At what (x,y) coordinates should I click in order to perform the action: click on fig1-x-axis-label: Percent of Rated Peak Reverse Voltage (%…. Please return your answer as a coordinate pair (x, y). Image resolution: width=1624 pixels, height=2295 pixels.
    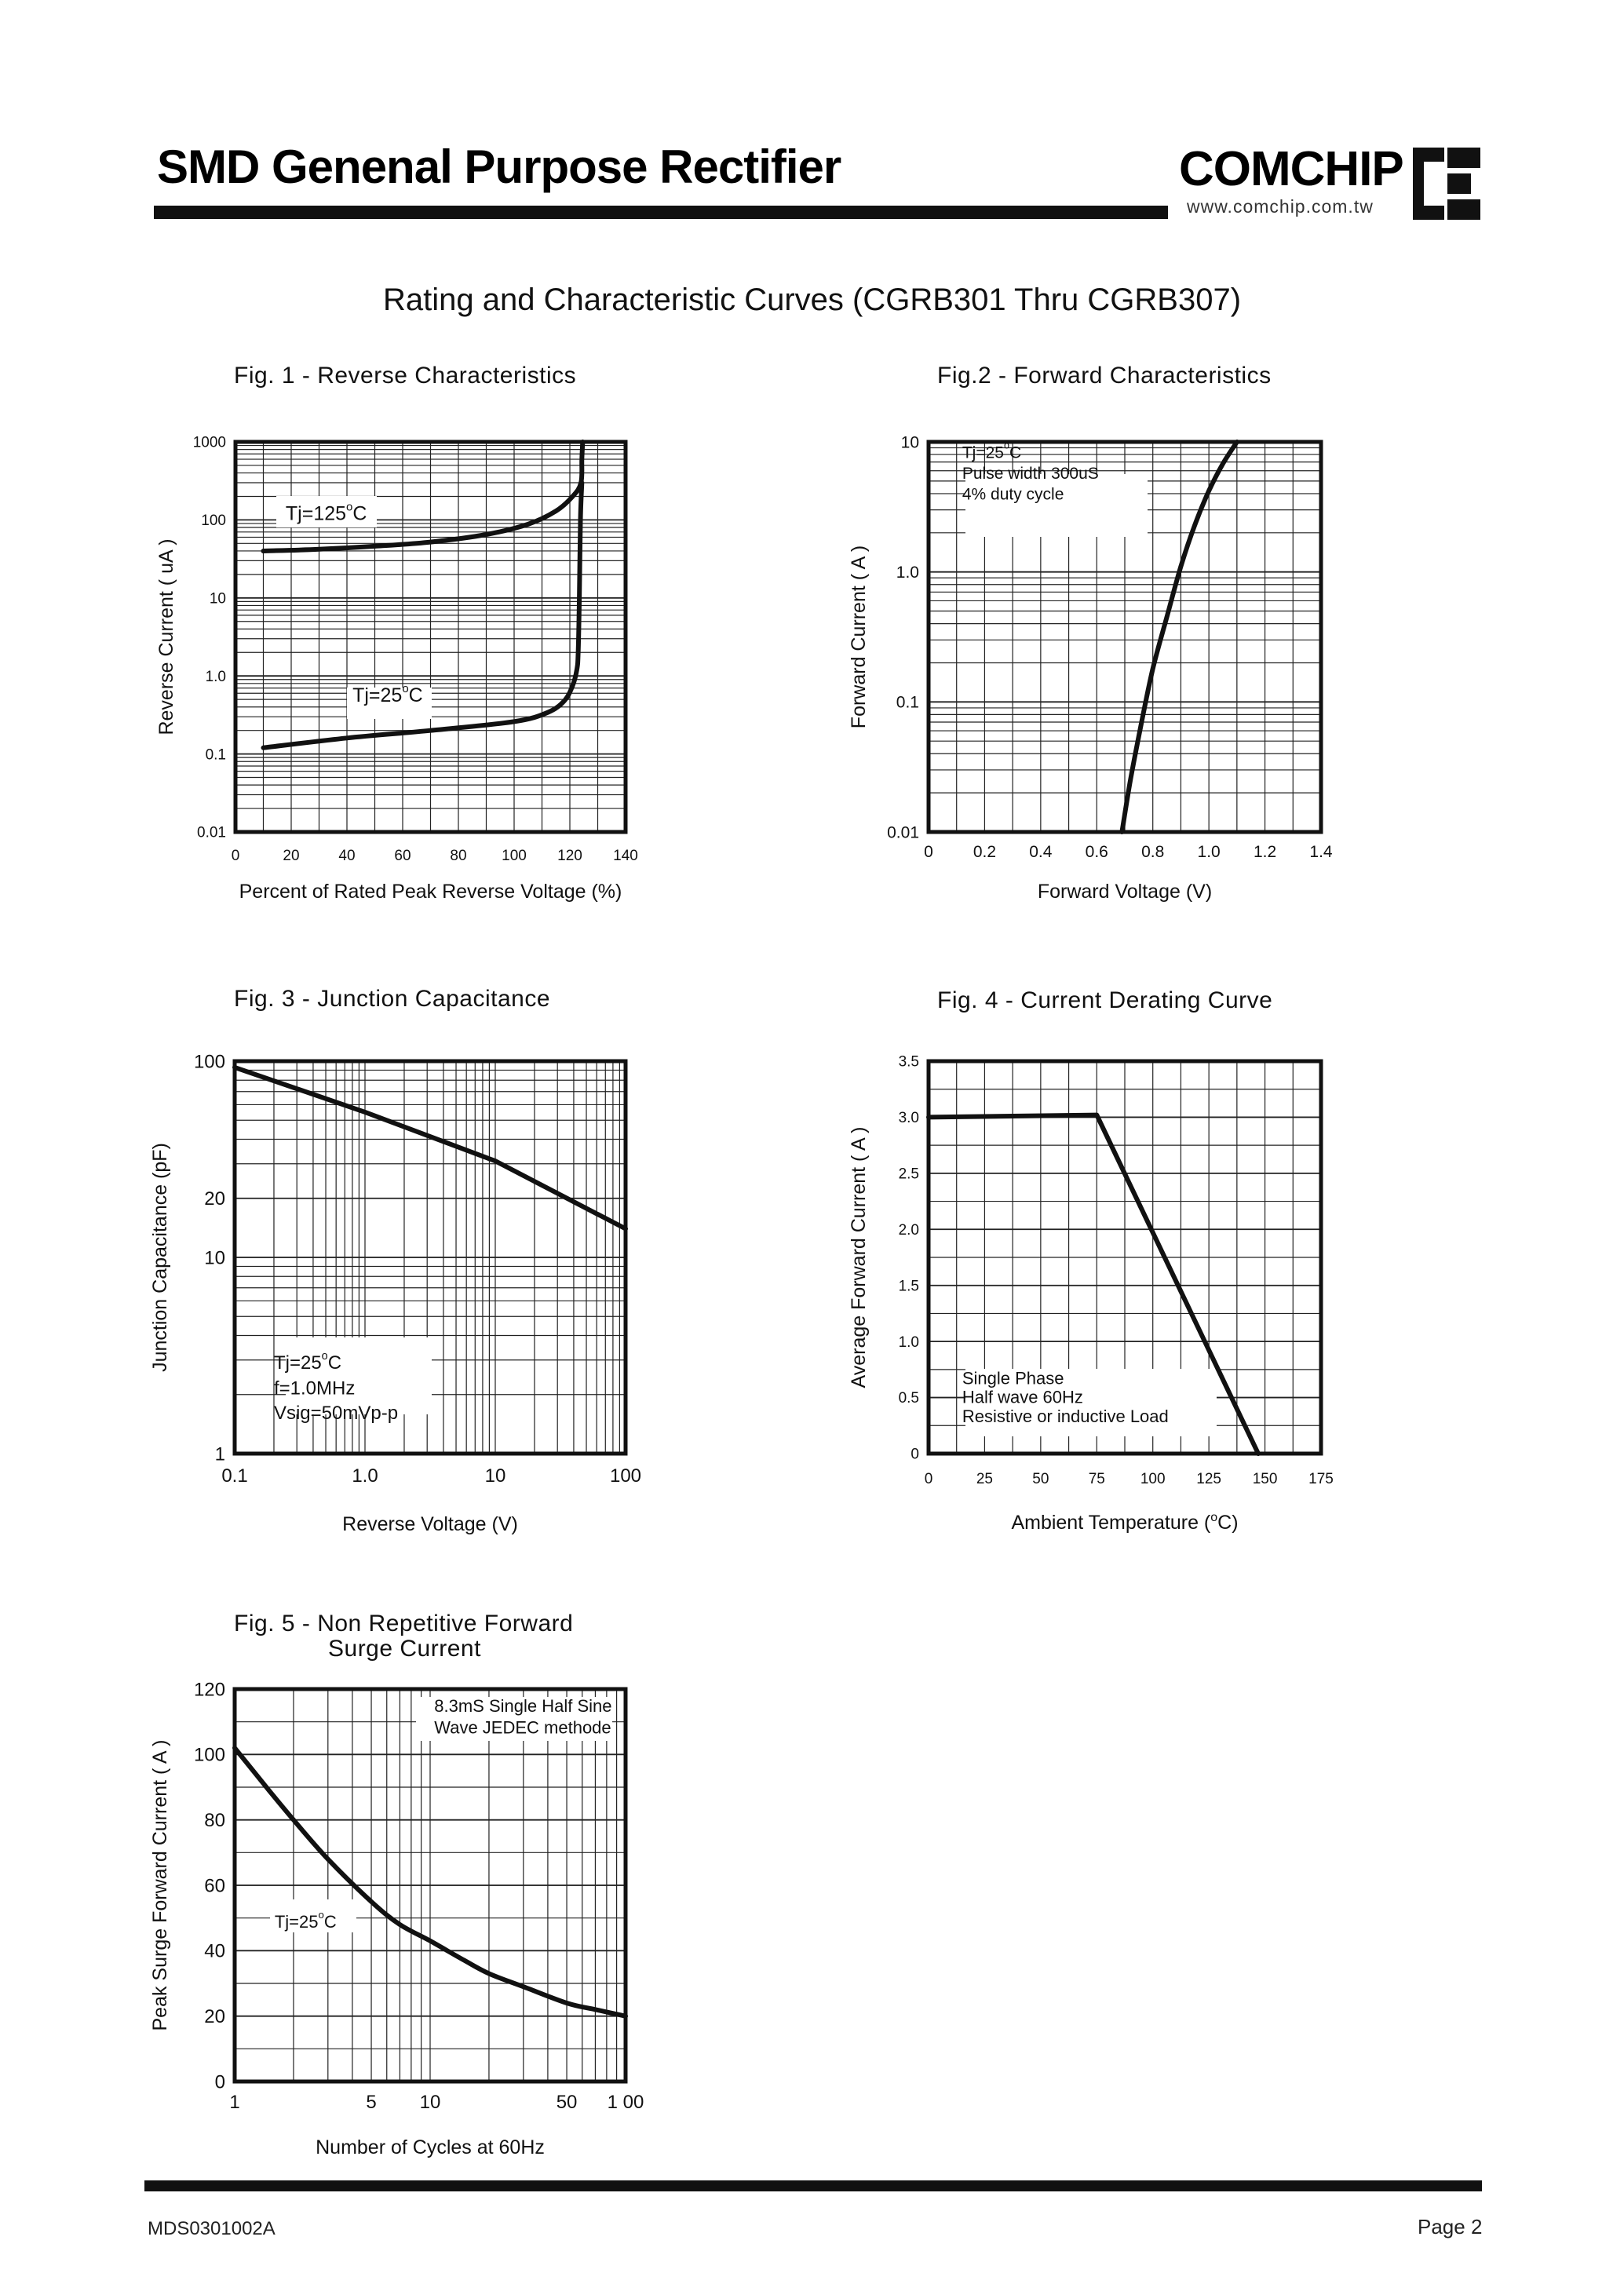
    Looking at the image, I should click on (431, 892).